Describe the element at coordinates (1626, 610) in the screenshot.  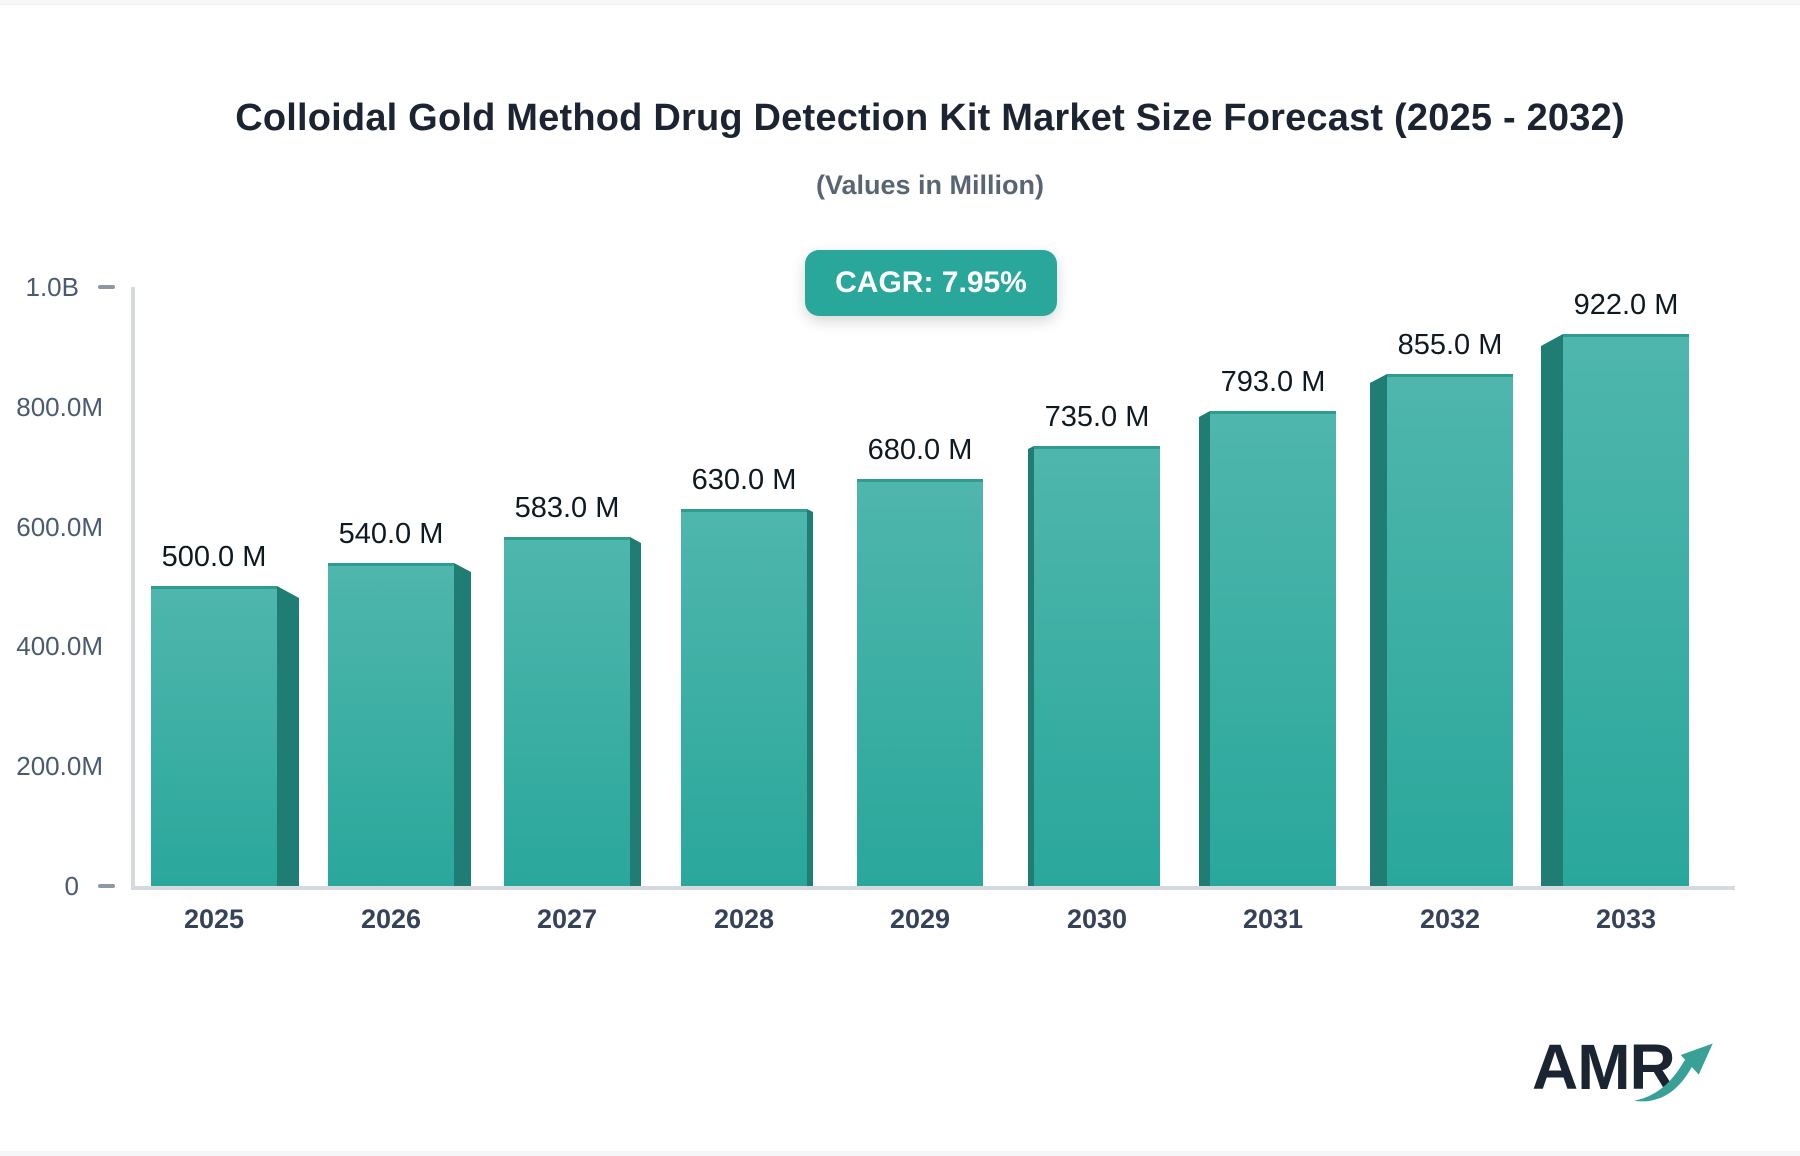
I see `bar-2033` at that location.